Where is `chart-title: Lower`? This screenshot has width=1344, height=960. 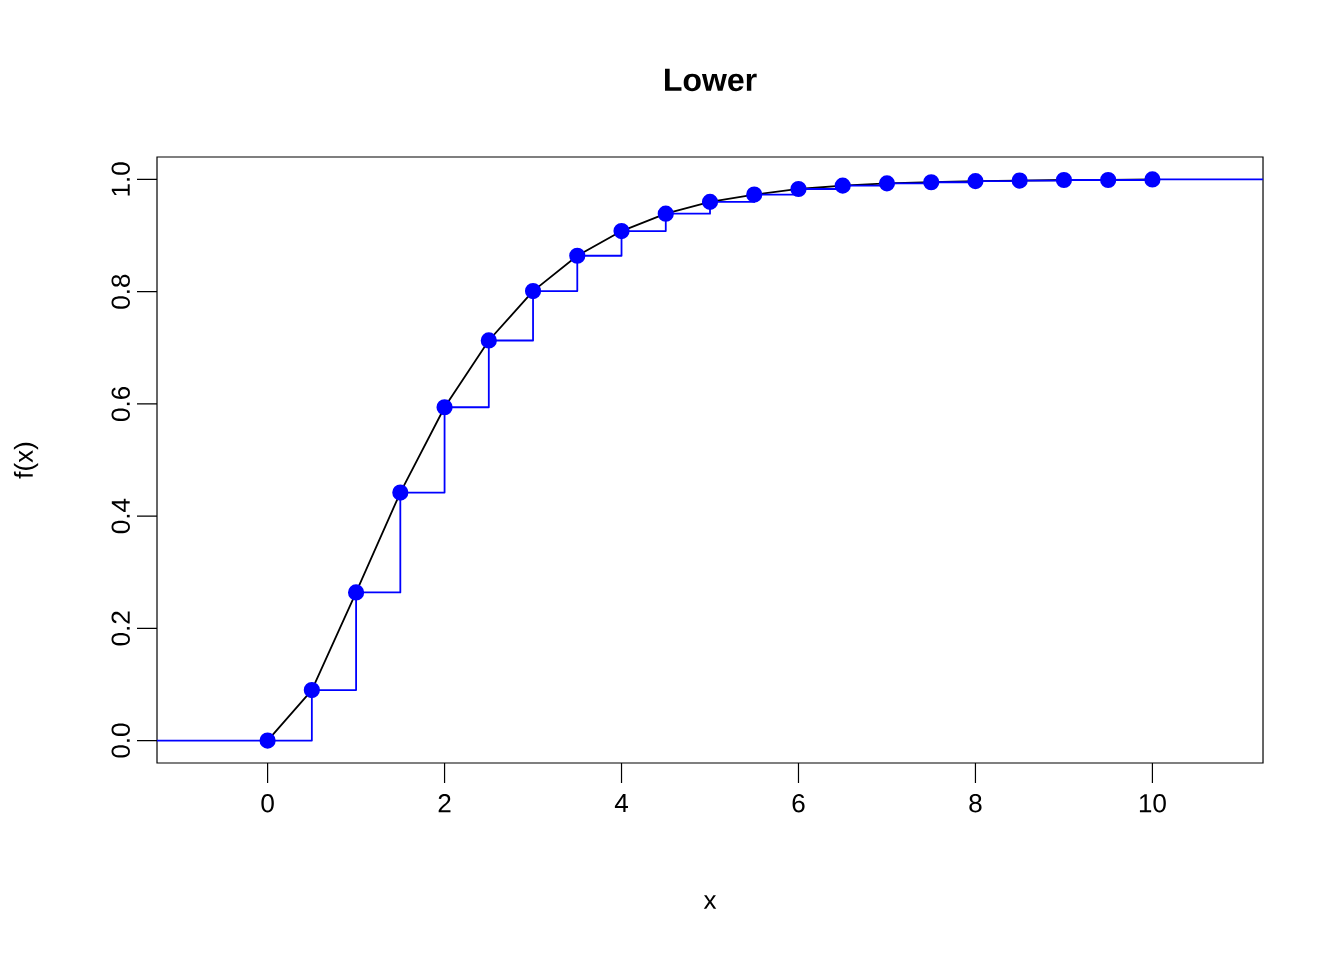
chart-title: Lower is located at coordinates (711, 80).